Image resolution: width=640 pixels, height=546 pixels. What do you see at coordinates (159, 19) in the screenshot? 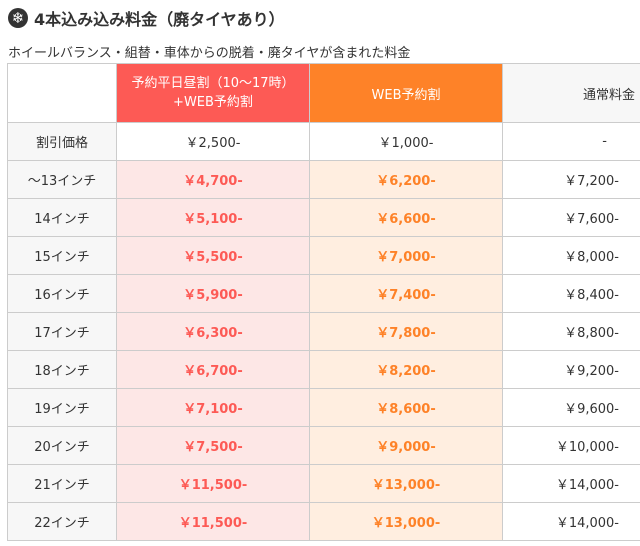
I see `section-title: 4本込み込み料金（廃タイヤあり）` at bounding box center [159, 19].